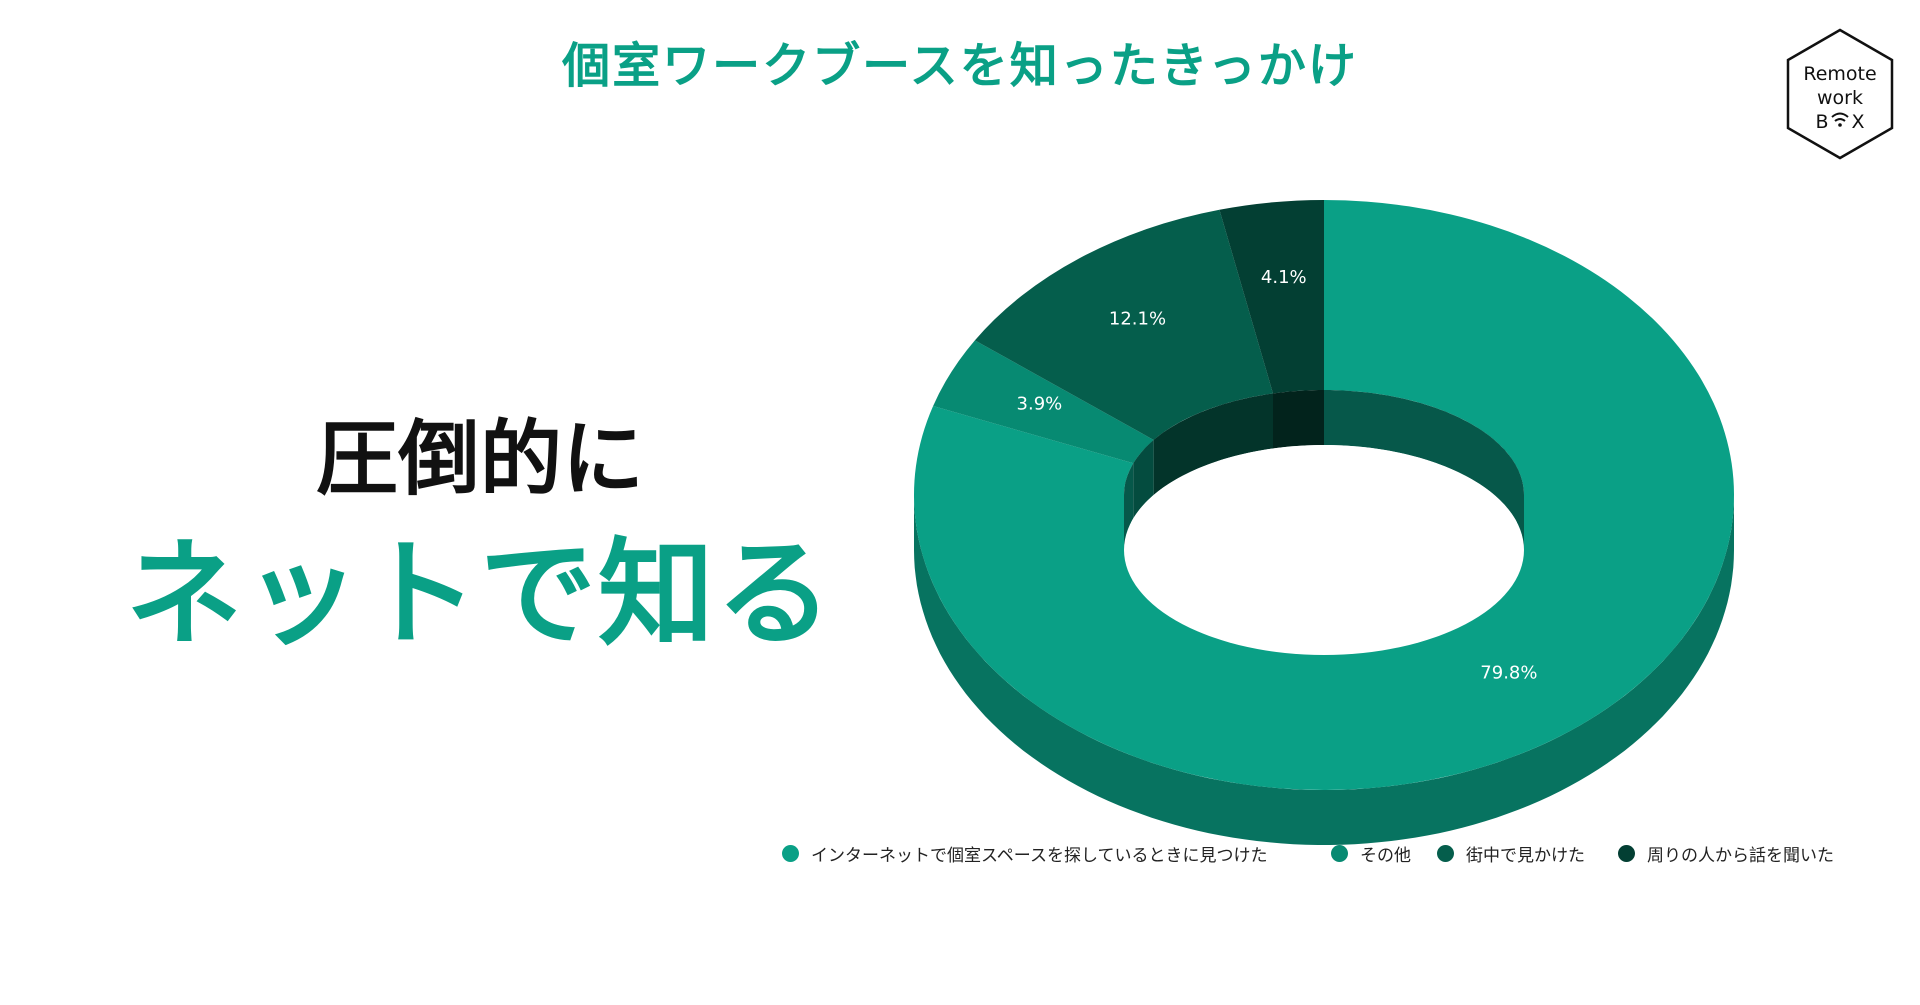 Image resolution: width=1920 pixels, height=1005 pixels. Describe the element at coordinates (1821, 122) in the screenshot. I see `logo-text-b: B` at that location.